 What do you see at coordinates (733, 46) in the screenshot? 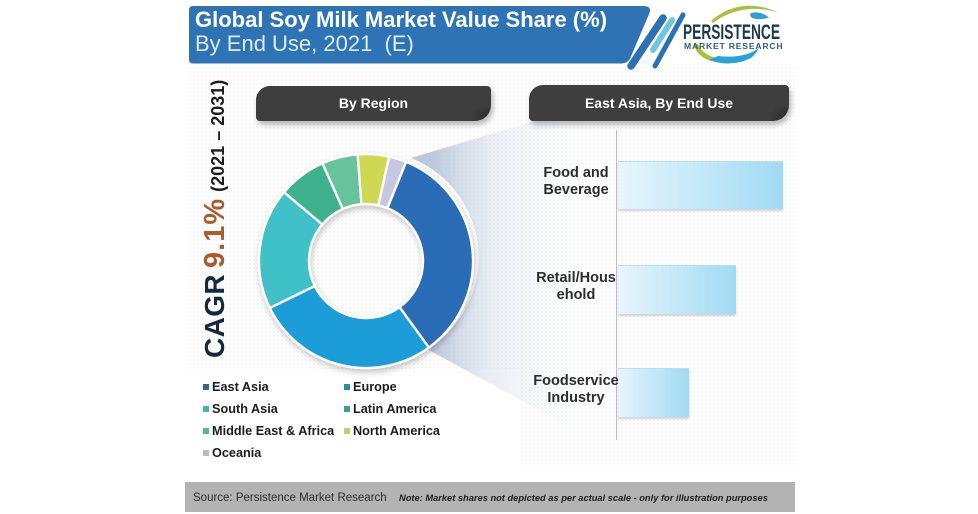
I see `svg-text: MARKET RESEARCH` at bounding box center [733, 46].